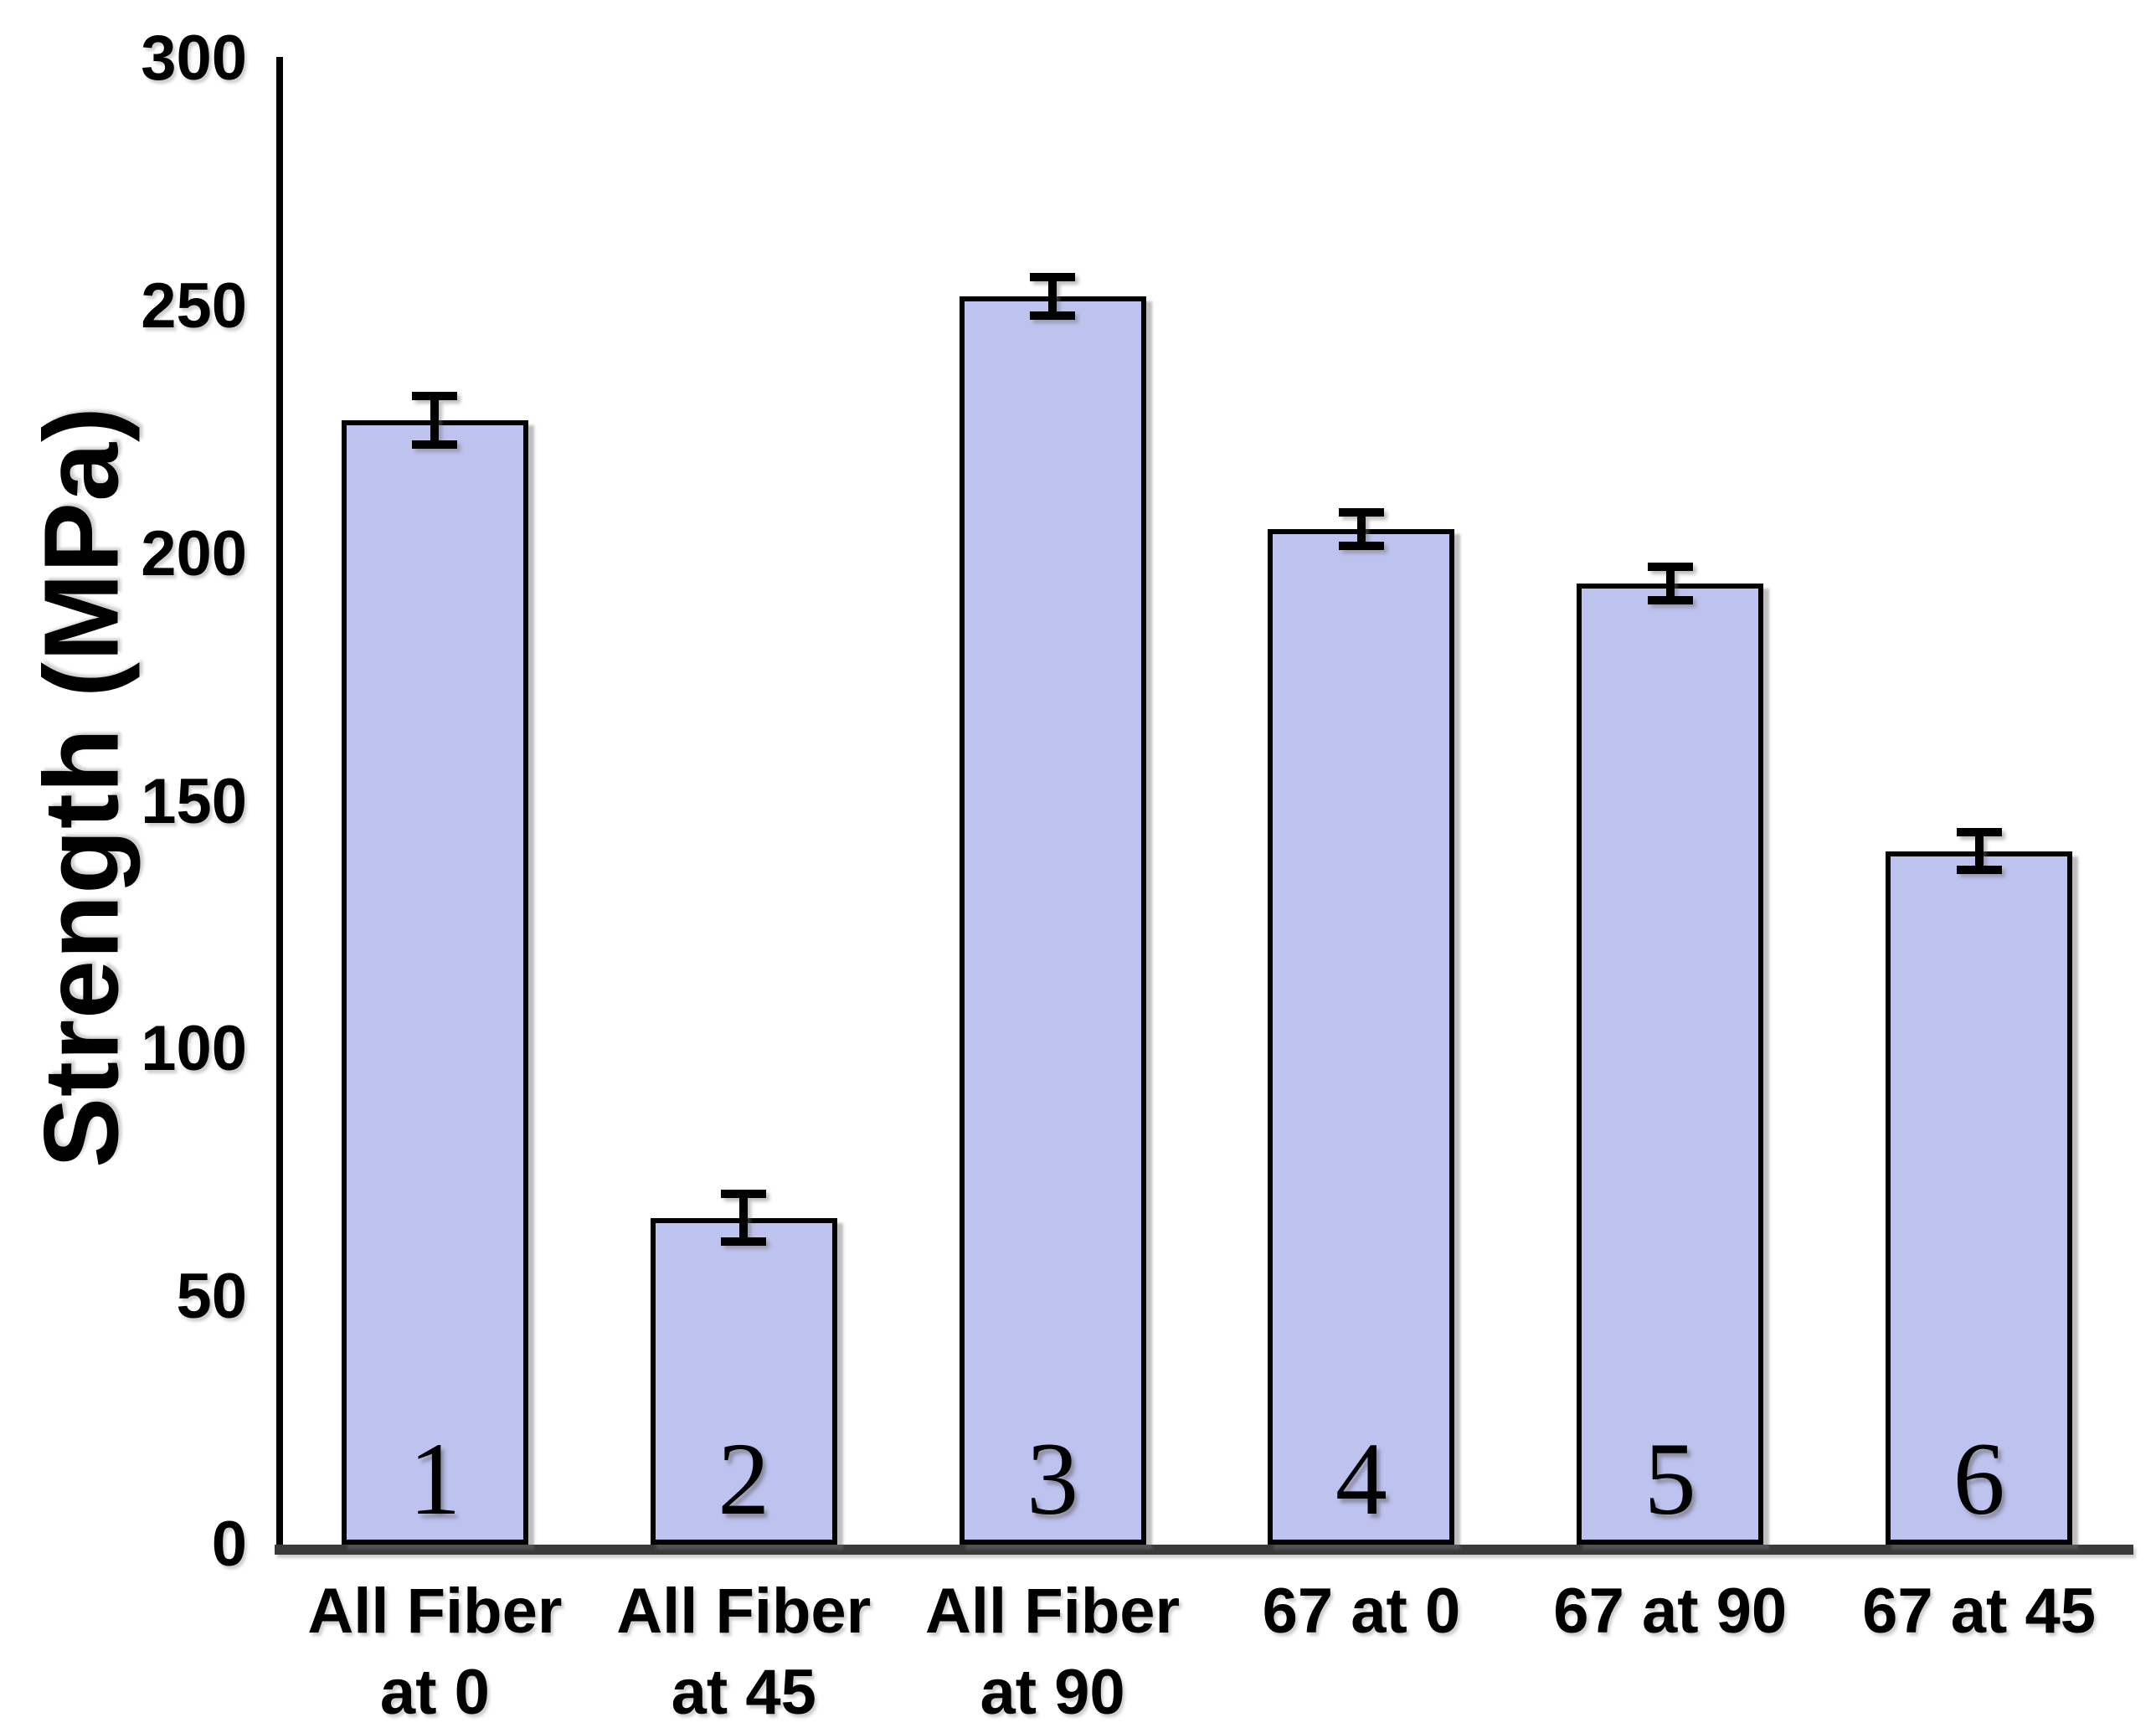  What do you see at coordinates (1204, 1550) in the screenshot?
I see `x-axis-line` at bounding box center [1204, 1550].